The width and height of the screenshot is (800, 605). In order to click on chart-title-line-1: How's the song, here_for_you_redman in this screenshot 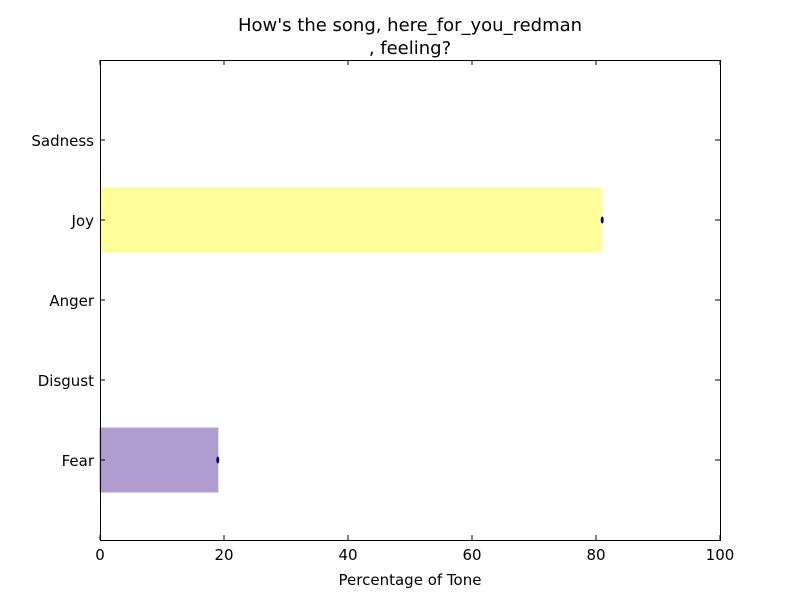, I will do `click(410, 25)`.